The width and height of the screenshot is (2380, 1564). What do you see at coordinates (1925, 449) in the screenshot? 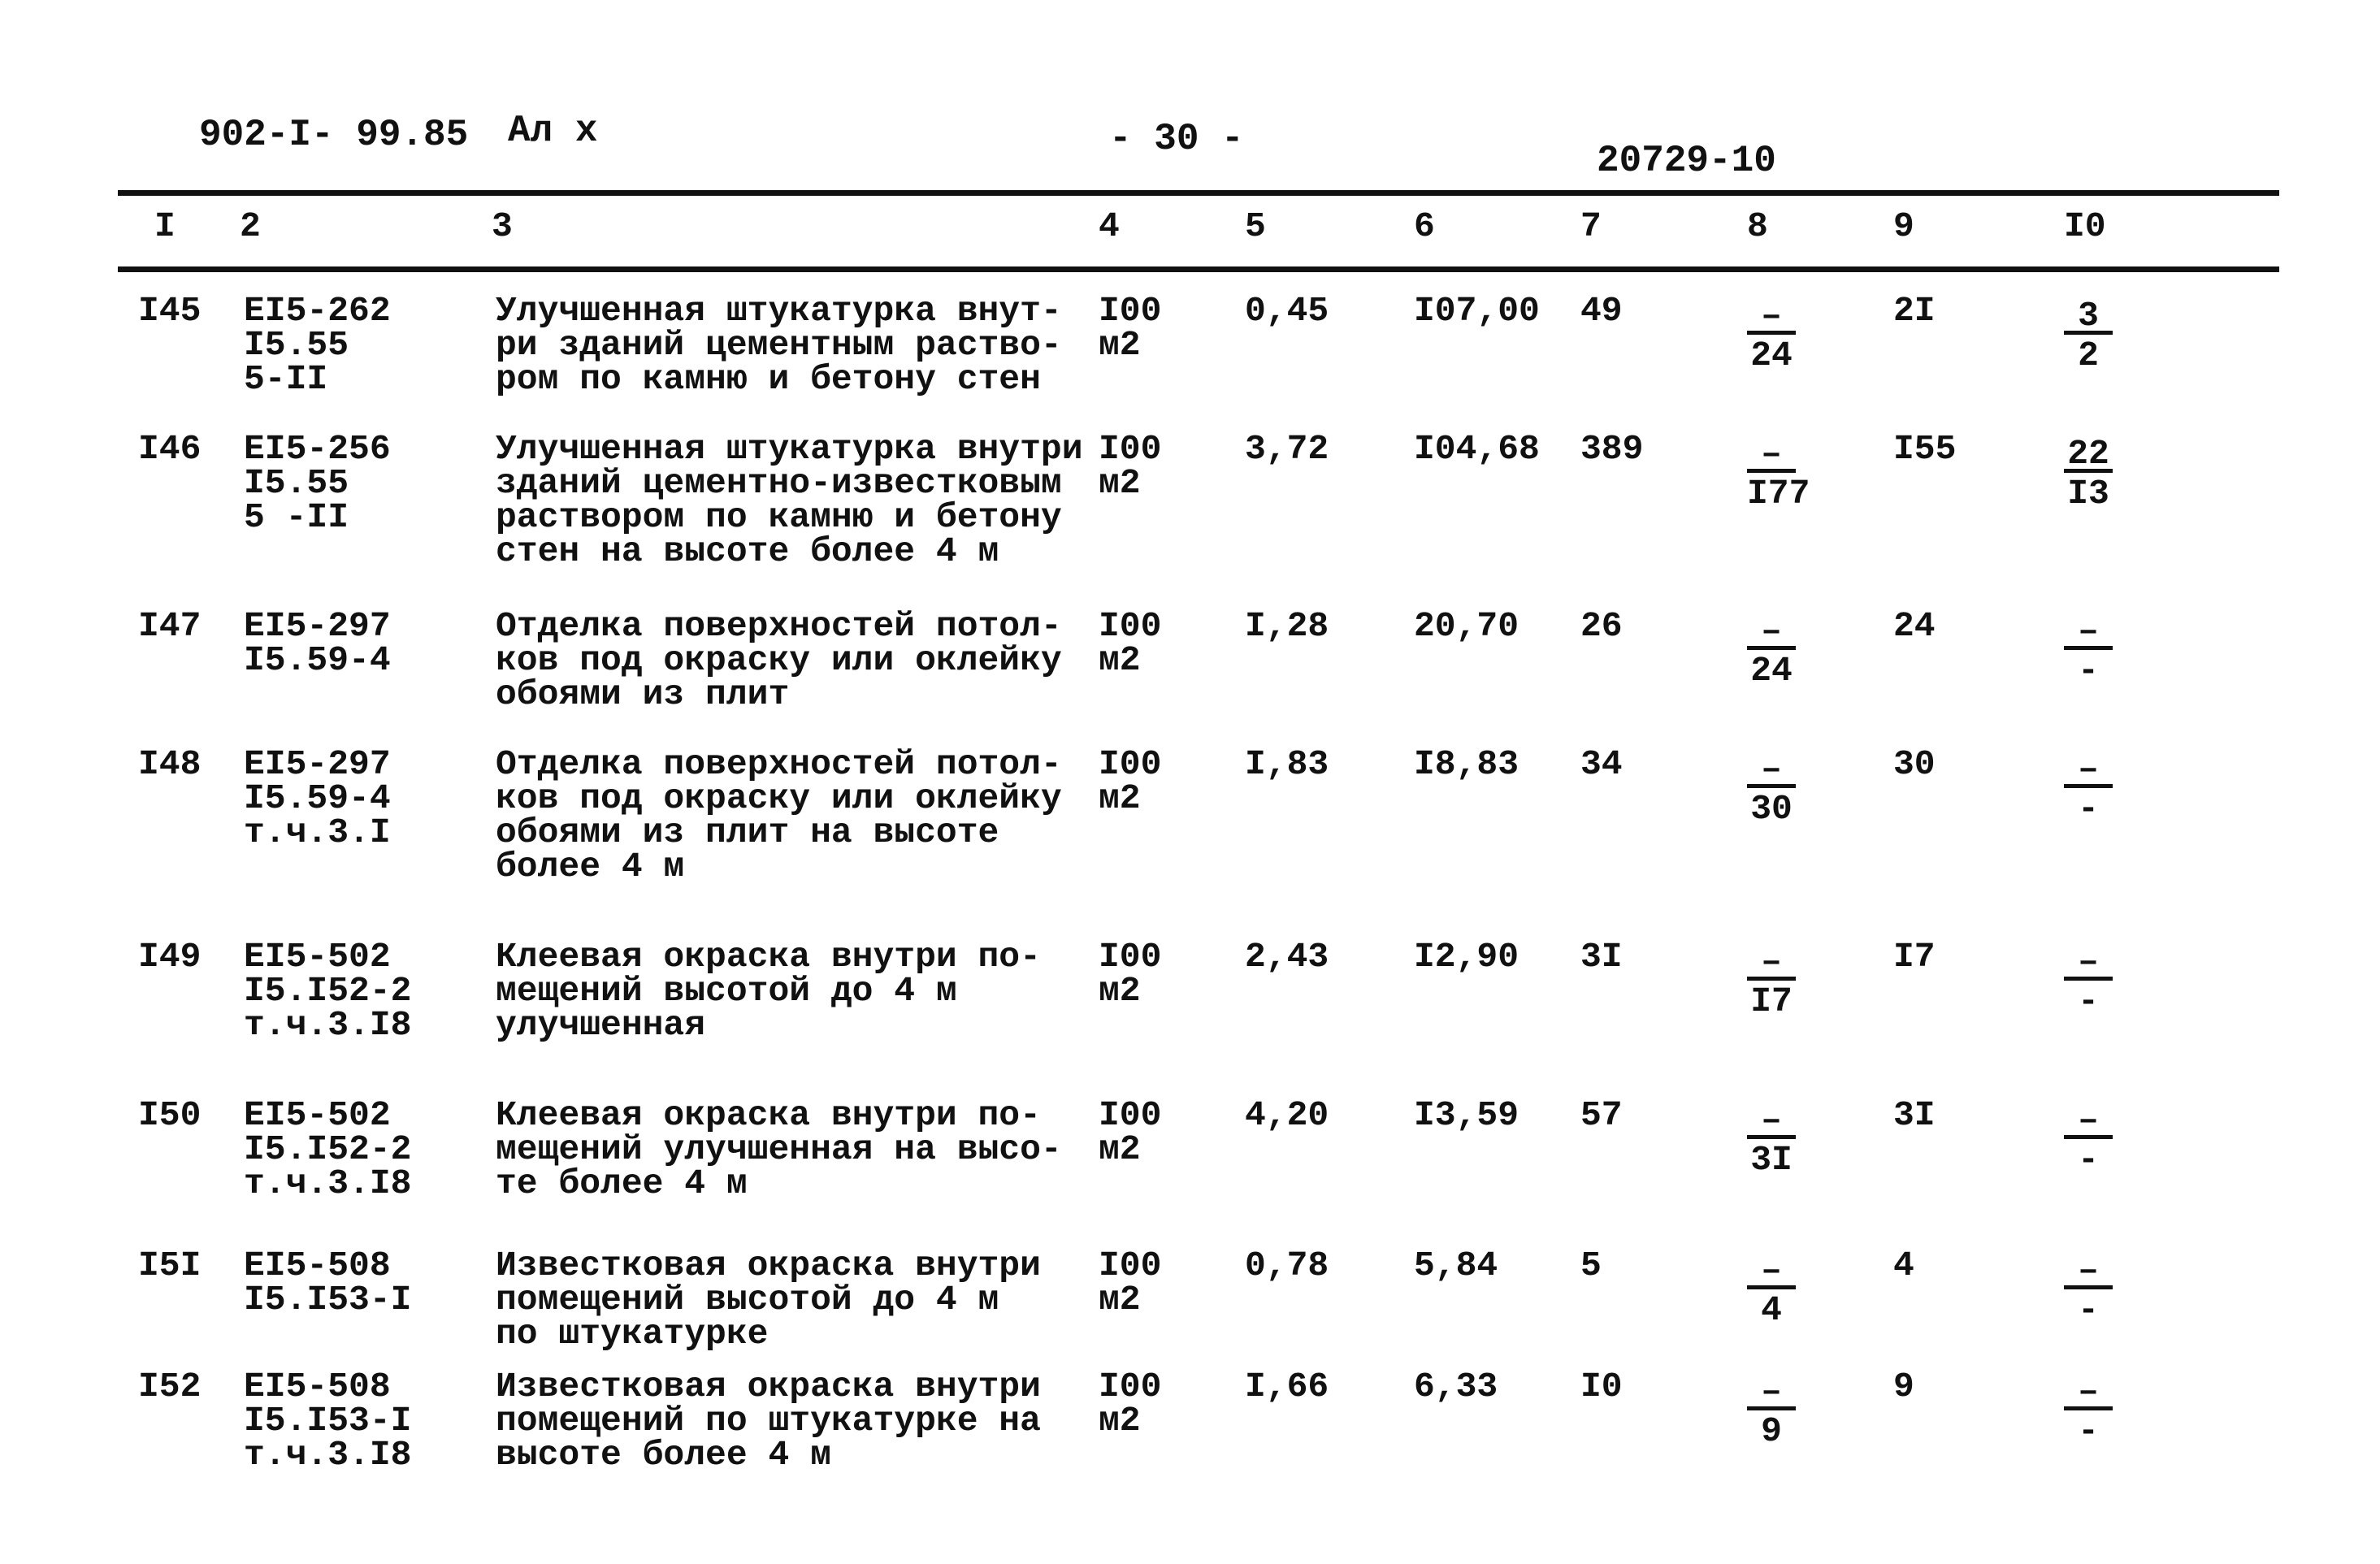
I see `col9-value: I55` at bounding box center [1925, 449].